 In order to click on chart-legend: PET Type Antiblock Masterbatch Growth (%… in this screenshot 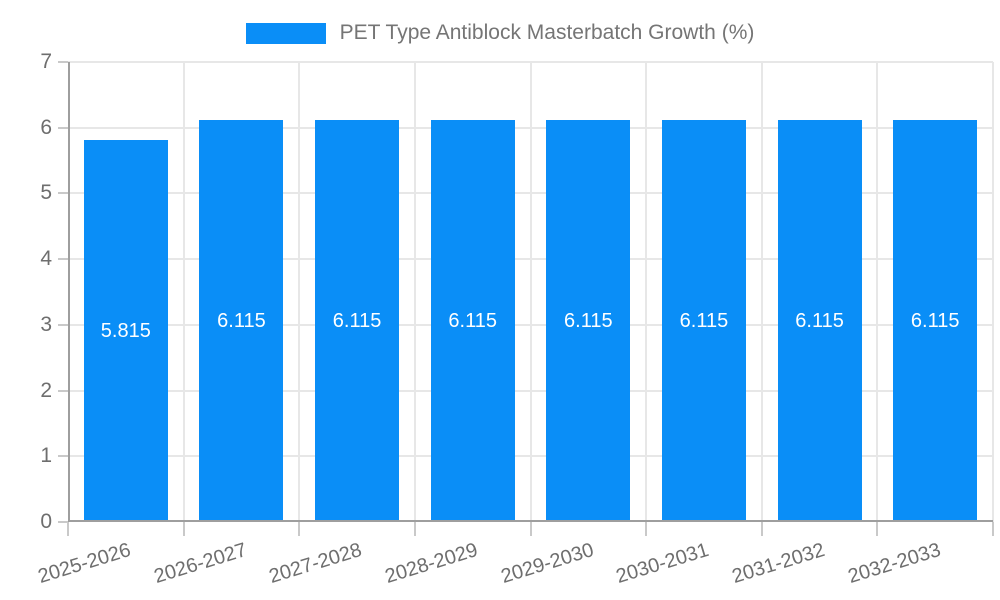, I will do `click(500, 33)`.